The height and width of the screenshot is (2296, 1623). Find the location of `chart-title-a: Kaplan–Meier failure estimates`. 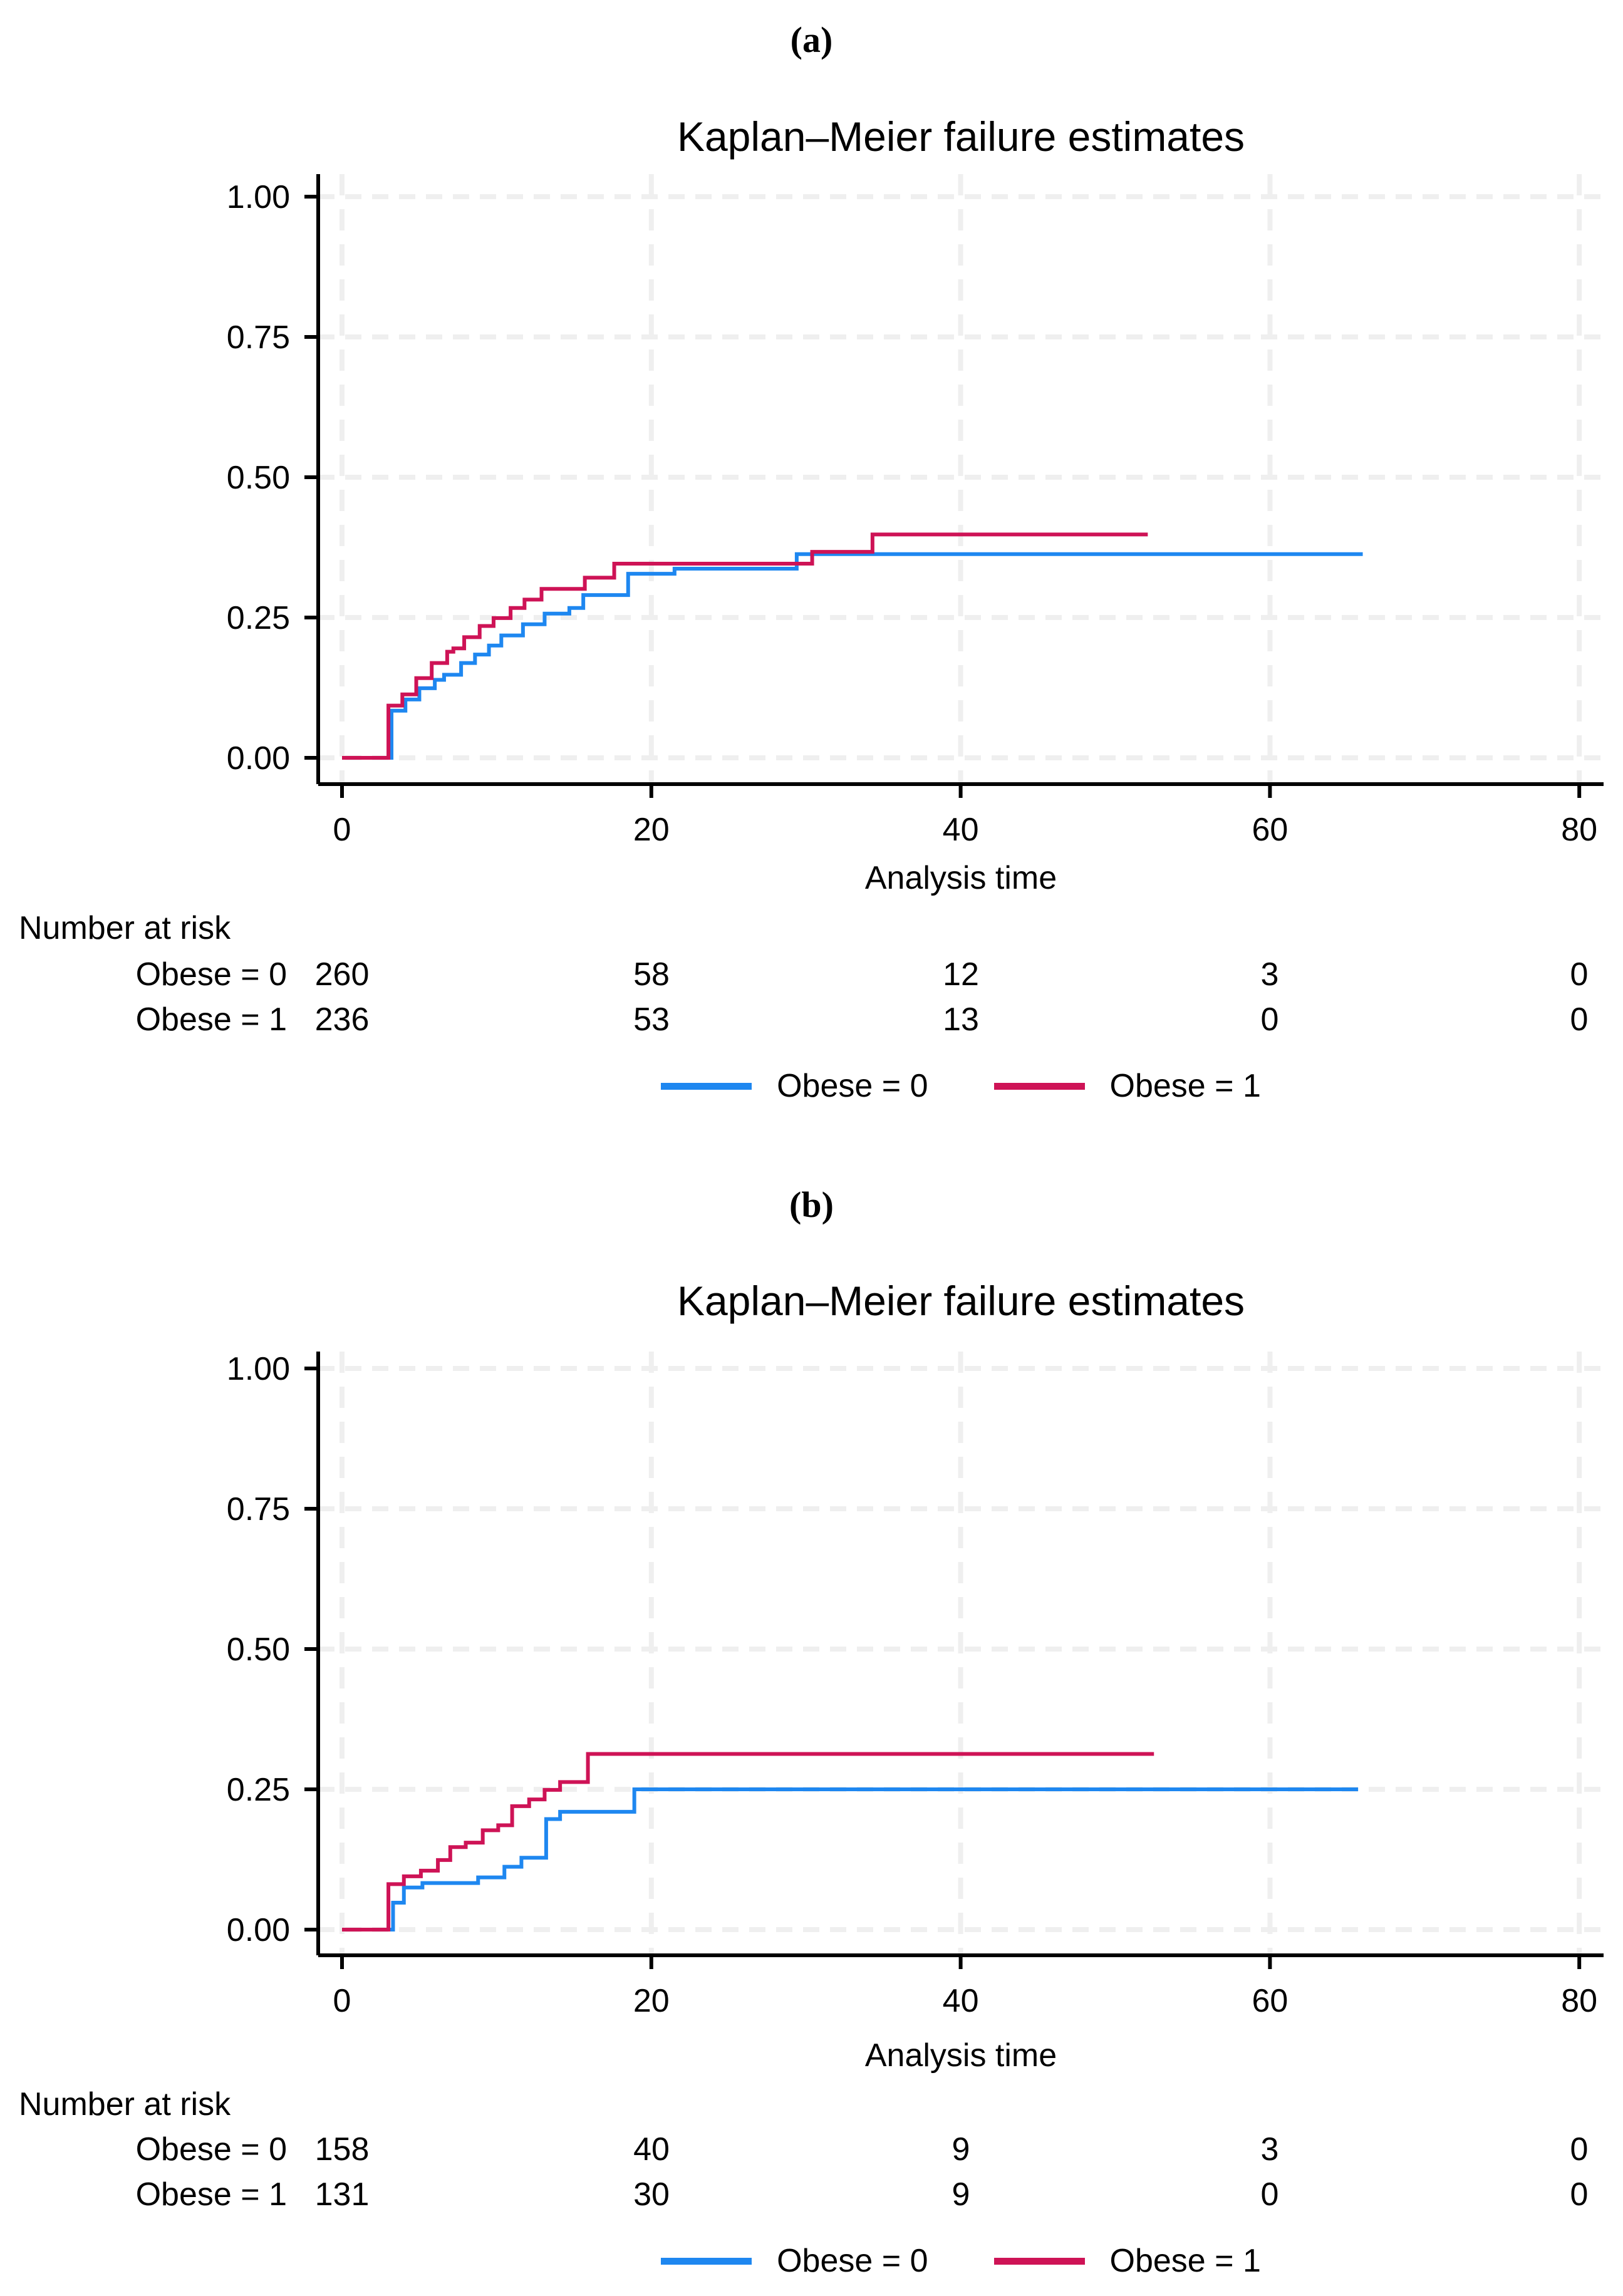

chart-title-a: Kaplan–Meier failure estimates is located at coordinates (961, 136).